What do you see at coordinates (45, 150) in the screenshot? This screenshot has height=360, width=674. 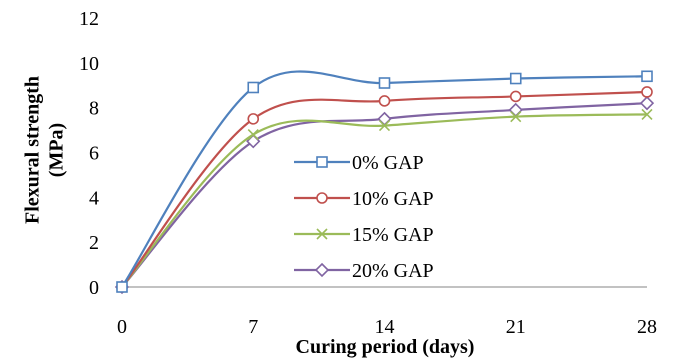 I see `y-axis-title: Flexural strength (MPa)` at bounding box center [45, 150].